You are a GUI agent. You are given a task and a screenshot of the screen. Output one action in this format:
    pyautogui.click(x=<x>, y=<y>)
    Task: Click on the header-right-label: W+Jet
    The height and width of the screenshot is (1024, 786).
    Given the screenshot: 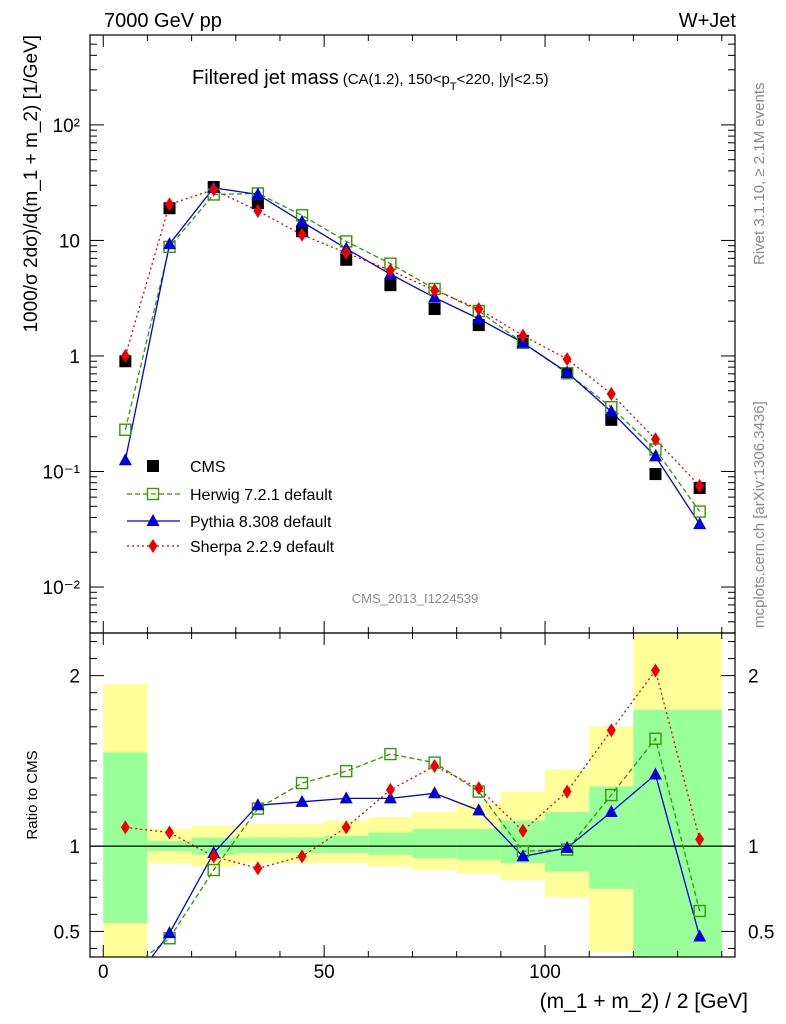 What is the action you would take?
    pyautogui.click(x=708, y=21)
    